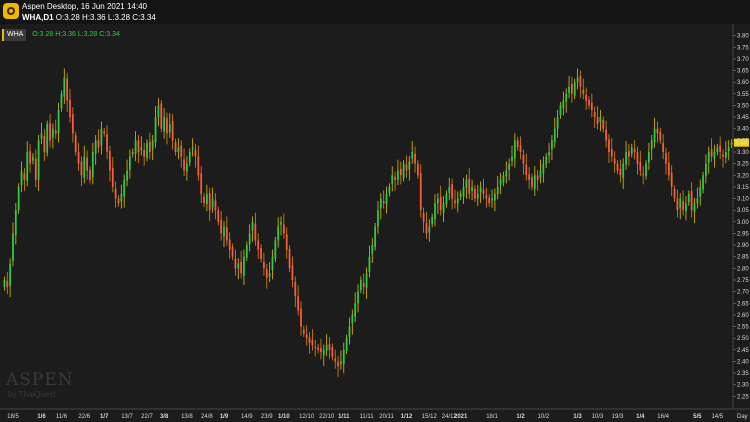 This screenshot has width=750, height=422. I want to click on legend-ohlc: O:3.28 H:3.36 L:3.28 C:3.34, so click(76, 34).